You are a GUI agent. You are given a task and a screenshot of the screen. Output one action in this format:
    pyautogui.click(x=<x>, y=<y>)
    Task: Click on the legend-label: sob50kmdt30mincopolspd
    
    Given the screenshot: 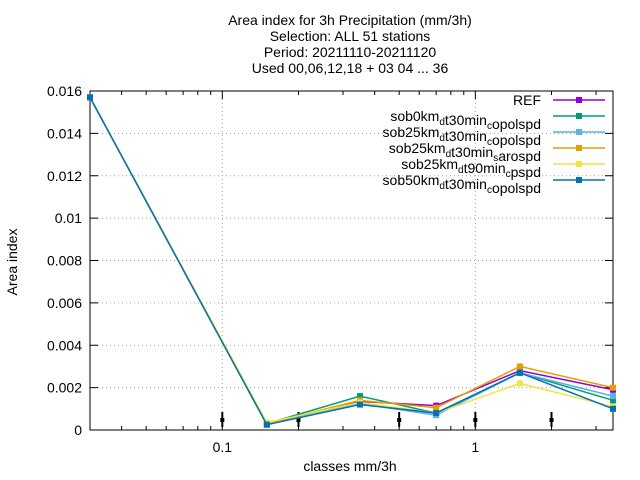 What is the action you would take?
    pyautogui.click(x=462, y=184)
    